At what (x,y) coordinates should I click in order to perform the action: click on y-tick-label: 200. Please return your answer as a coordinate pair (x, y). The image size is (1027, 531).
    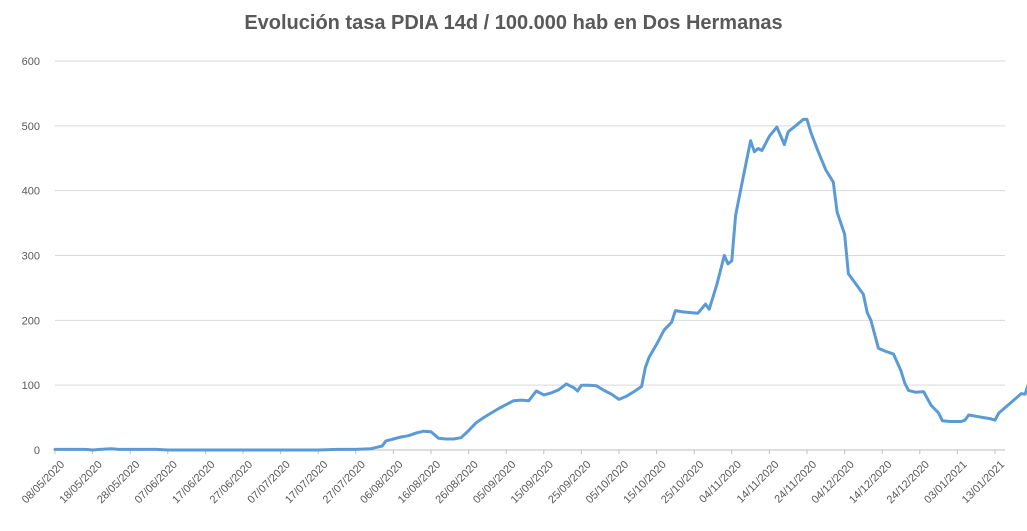
    Looking at the image, I should click on (31, 321).